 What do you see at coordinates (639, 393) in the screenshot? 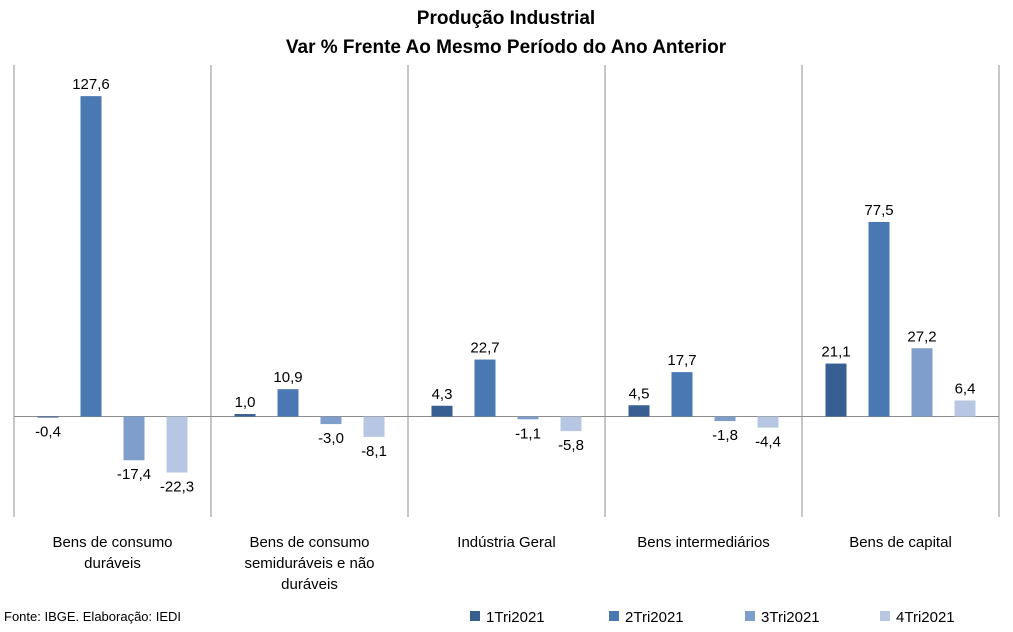
I see `data-label: 4,5` at bounding box center [639, 393].